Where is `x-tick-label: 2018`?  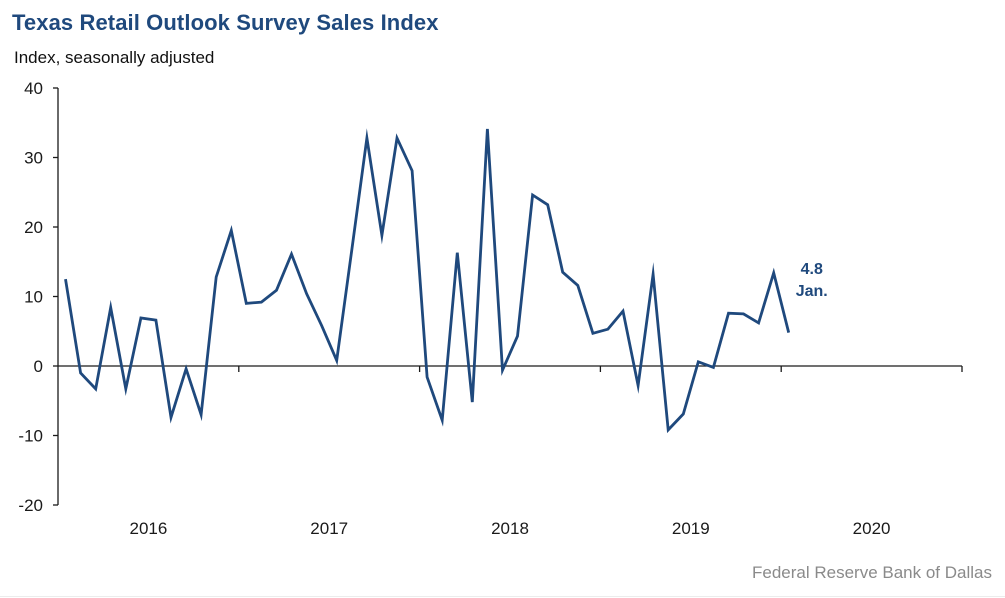 x-tick-label: 2018 is located at coordinates (510, 528).